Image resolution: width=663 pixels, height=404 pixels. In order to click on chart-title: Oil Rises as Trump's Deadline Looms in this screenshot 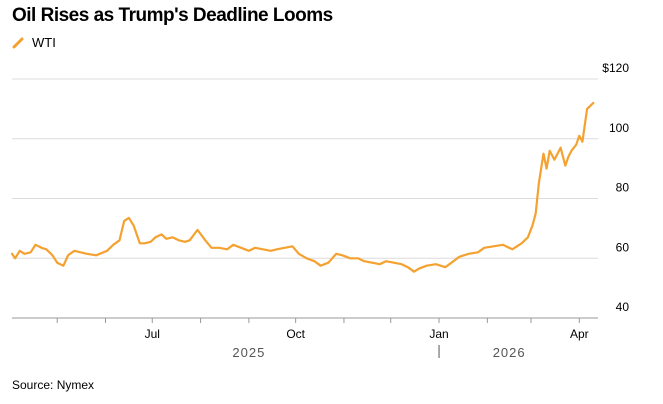, I will do `click(172, 15)`.